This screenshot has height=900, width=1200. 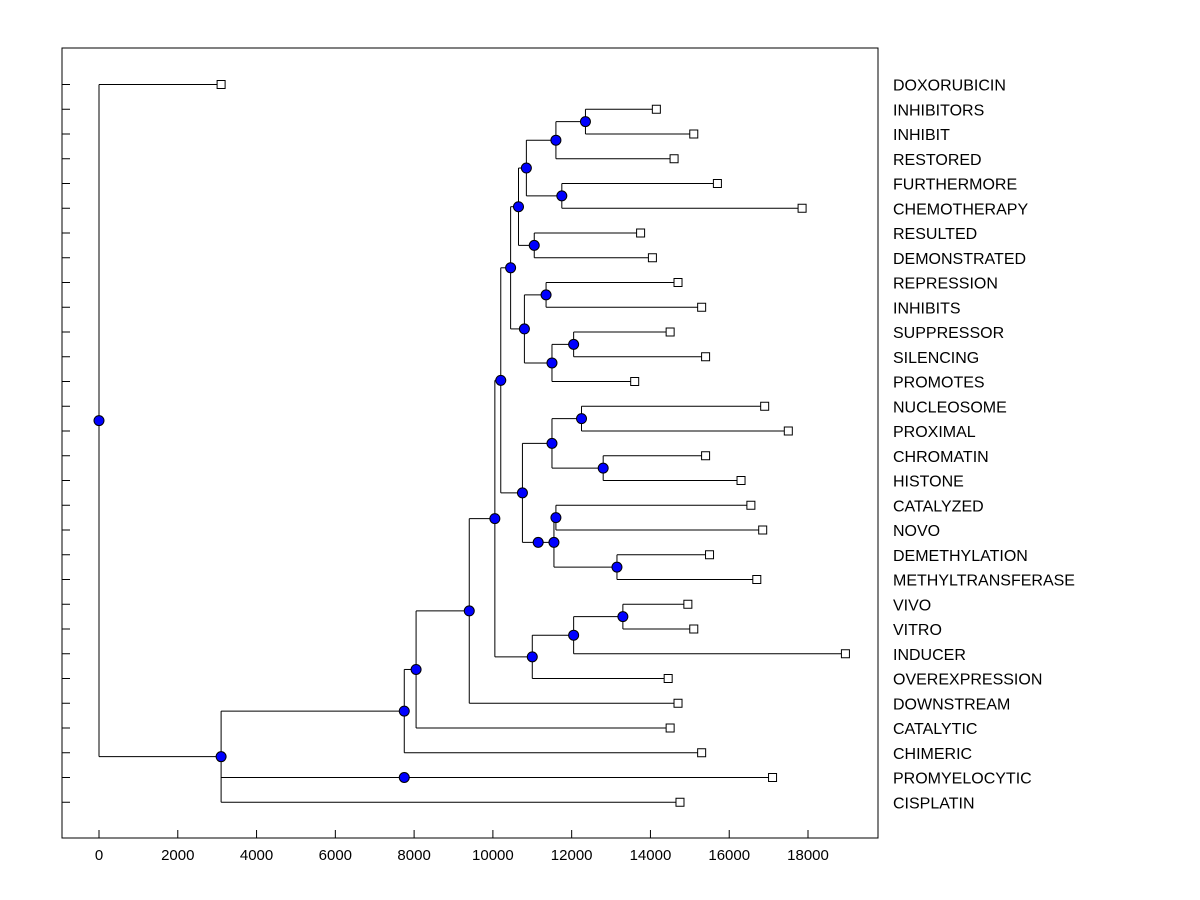 I want to click on leaf-label: FURTHERMORE, so click(x=955, y=185).